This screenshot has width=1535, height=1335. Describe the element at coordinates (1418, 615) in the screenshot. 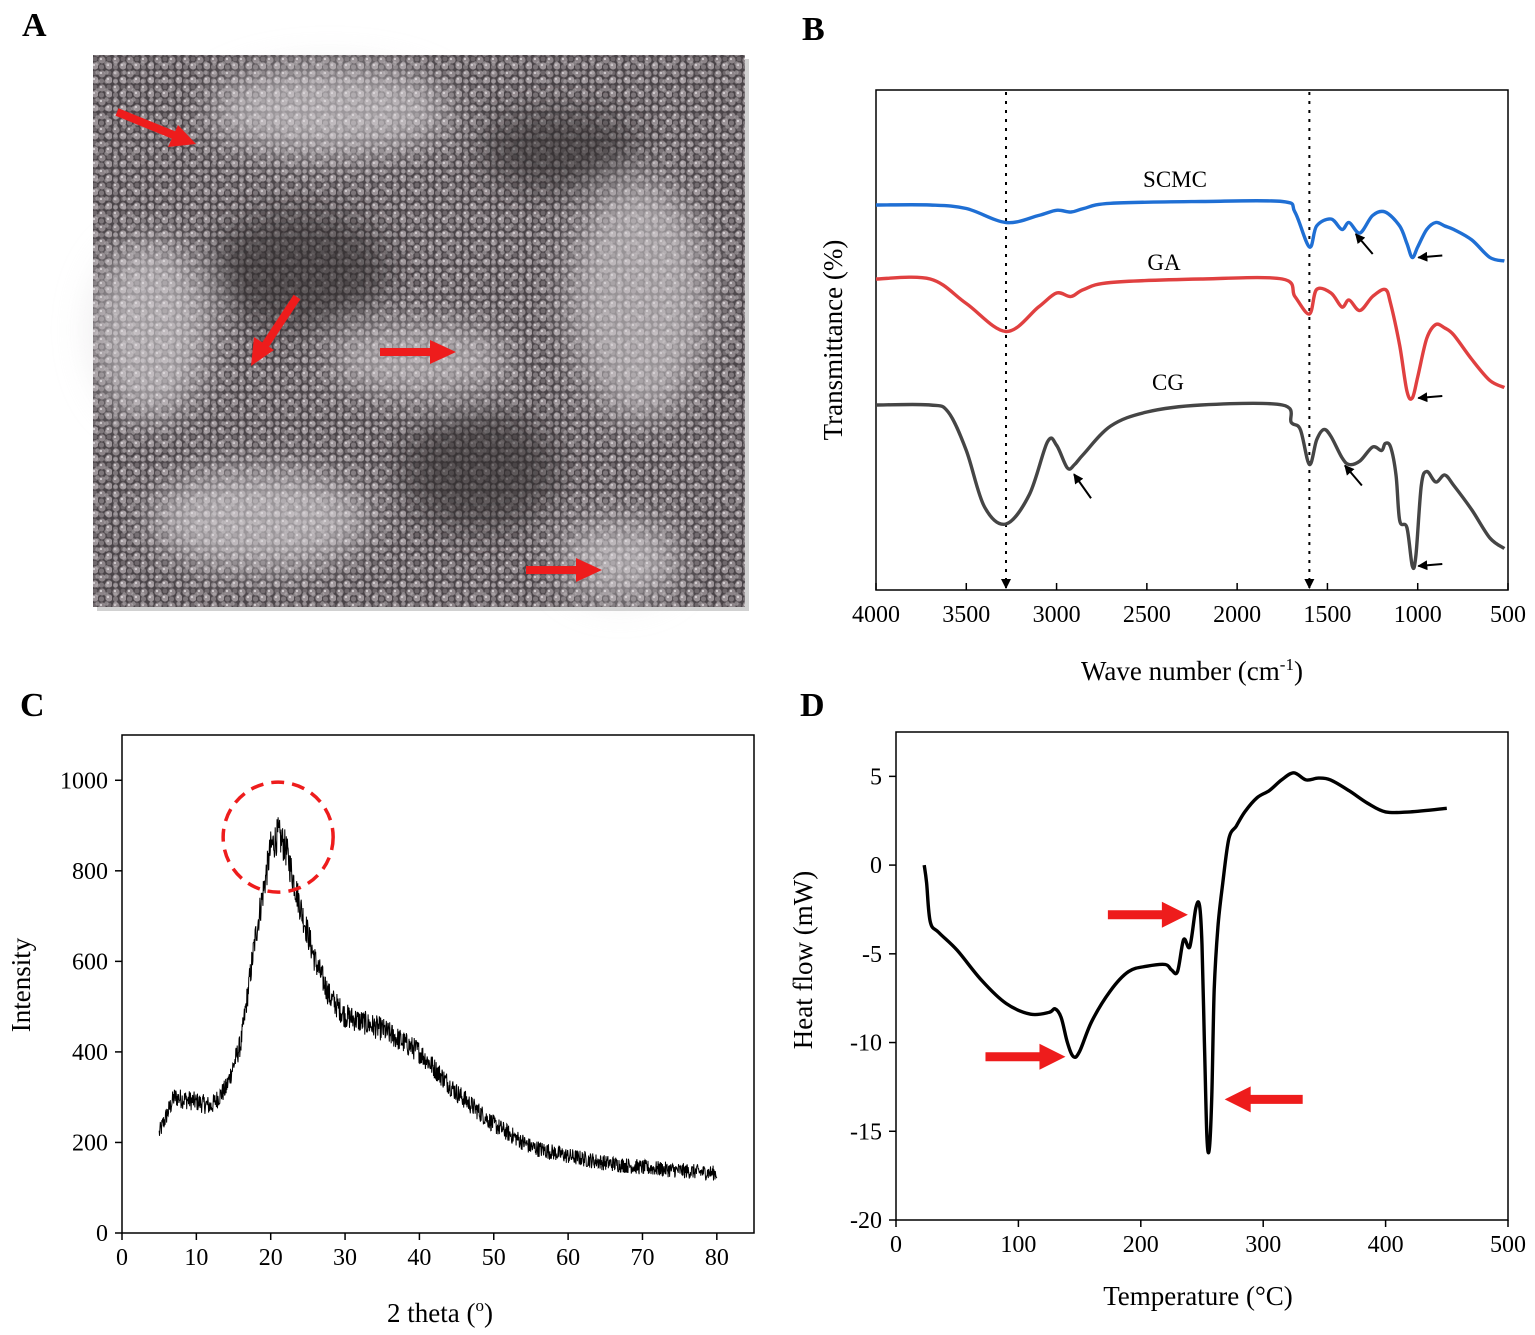

I see `ftir-x-tick-label: 1000` at that location.